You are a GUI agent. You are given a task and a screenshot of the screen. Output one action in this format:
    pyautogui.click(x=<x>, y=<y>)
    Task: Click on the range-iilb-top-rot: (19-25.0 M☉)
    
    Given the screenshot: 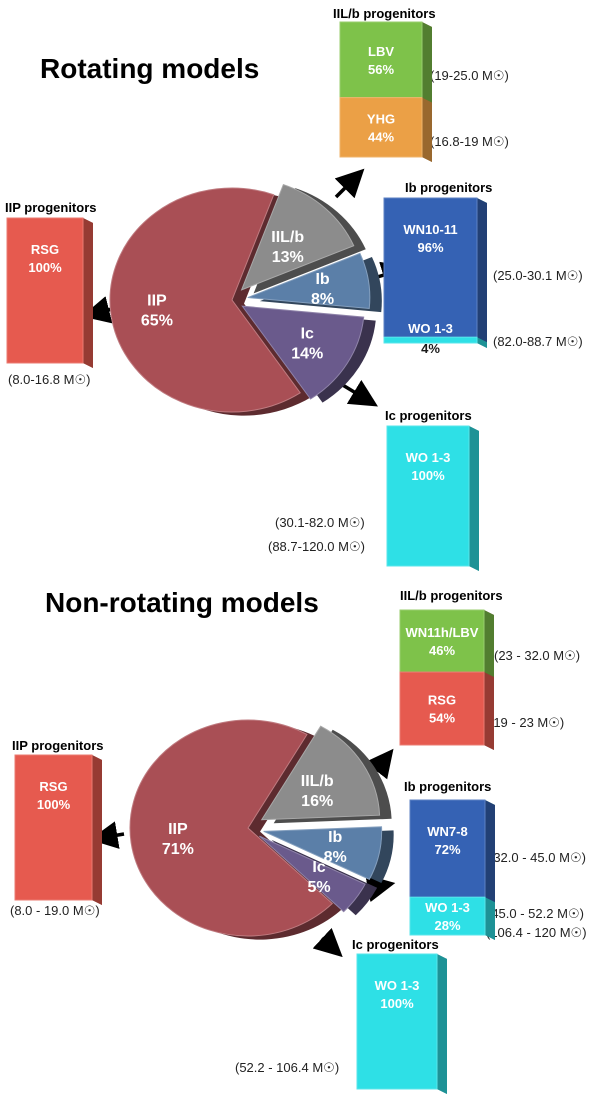 What is the action you would take?
    pyautogui.click(x=469, y=76)
    